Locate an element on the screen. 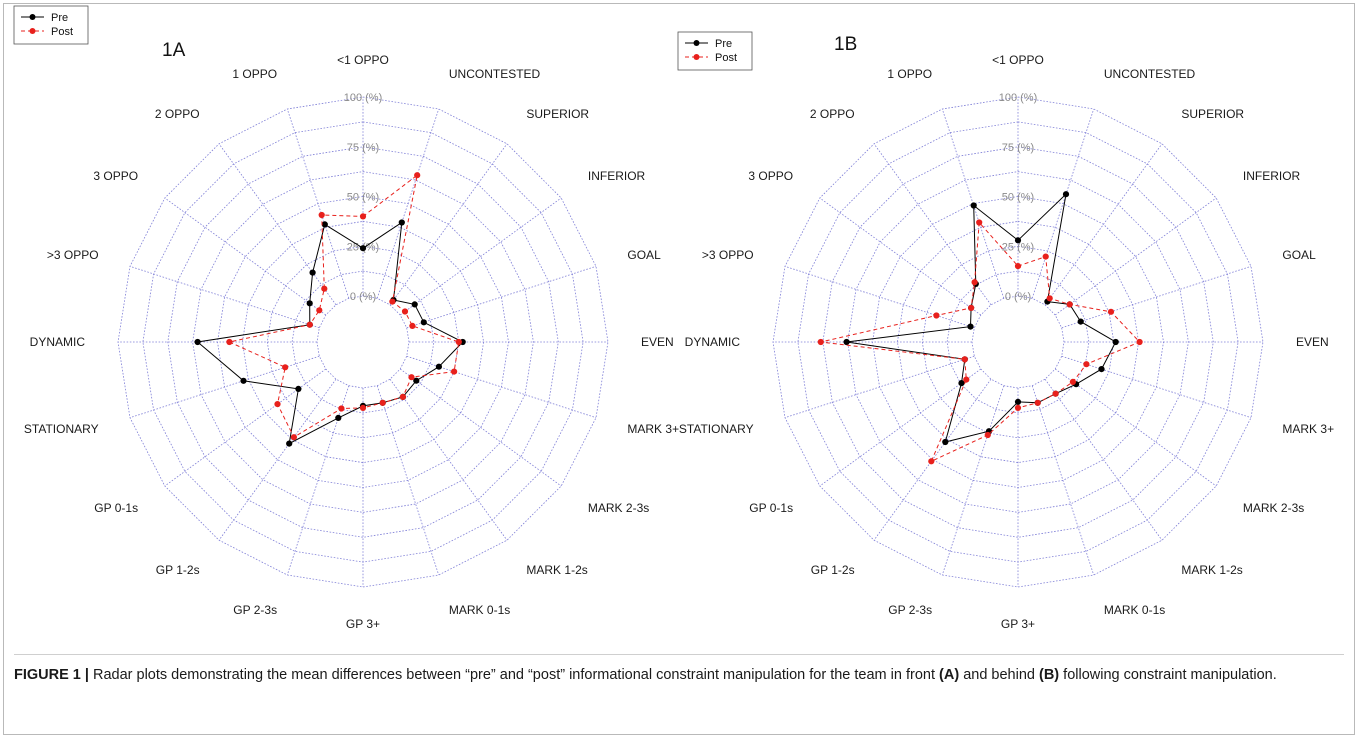  point-pre-gp-3-plus is located at coordinates (1018, 401).